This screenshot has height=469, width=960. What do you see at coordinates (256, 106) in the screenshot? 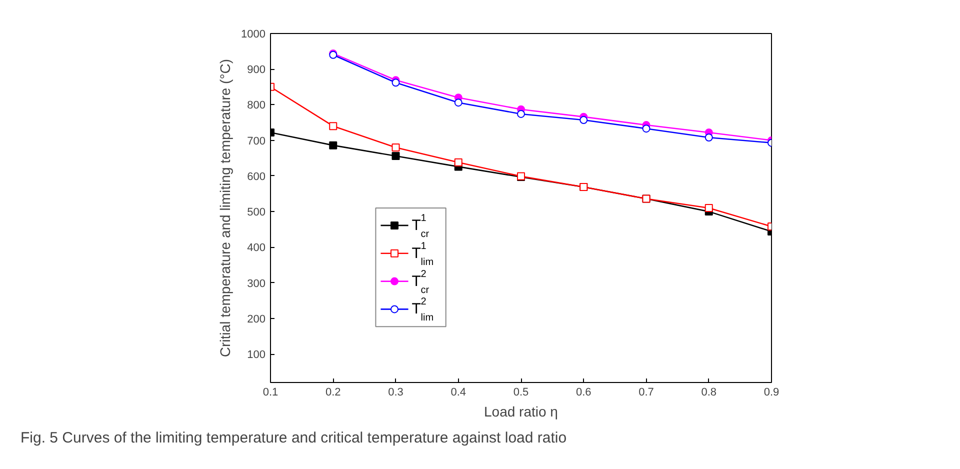
I see `y-tick-label: 800` at bounding box center [256, 106].